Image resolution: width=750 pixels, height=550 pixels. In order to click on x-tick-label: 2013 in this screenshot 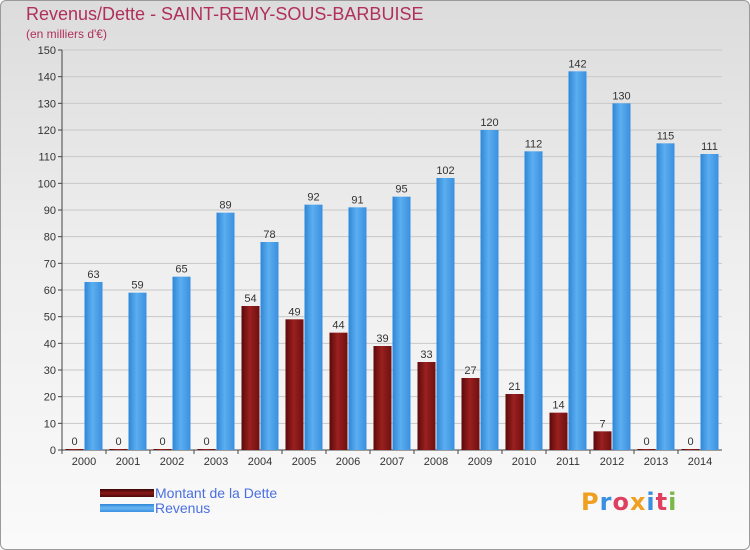, I will do `click(656, 462)`.